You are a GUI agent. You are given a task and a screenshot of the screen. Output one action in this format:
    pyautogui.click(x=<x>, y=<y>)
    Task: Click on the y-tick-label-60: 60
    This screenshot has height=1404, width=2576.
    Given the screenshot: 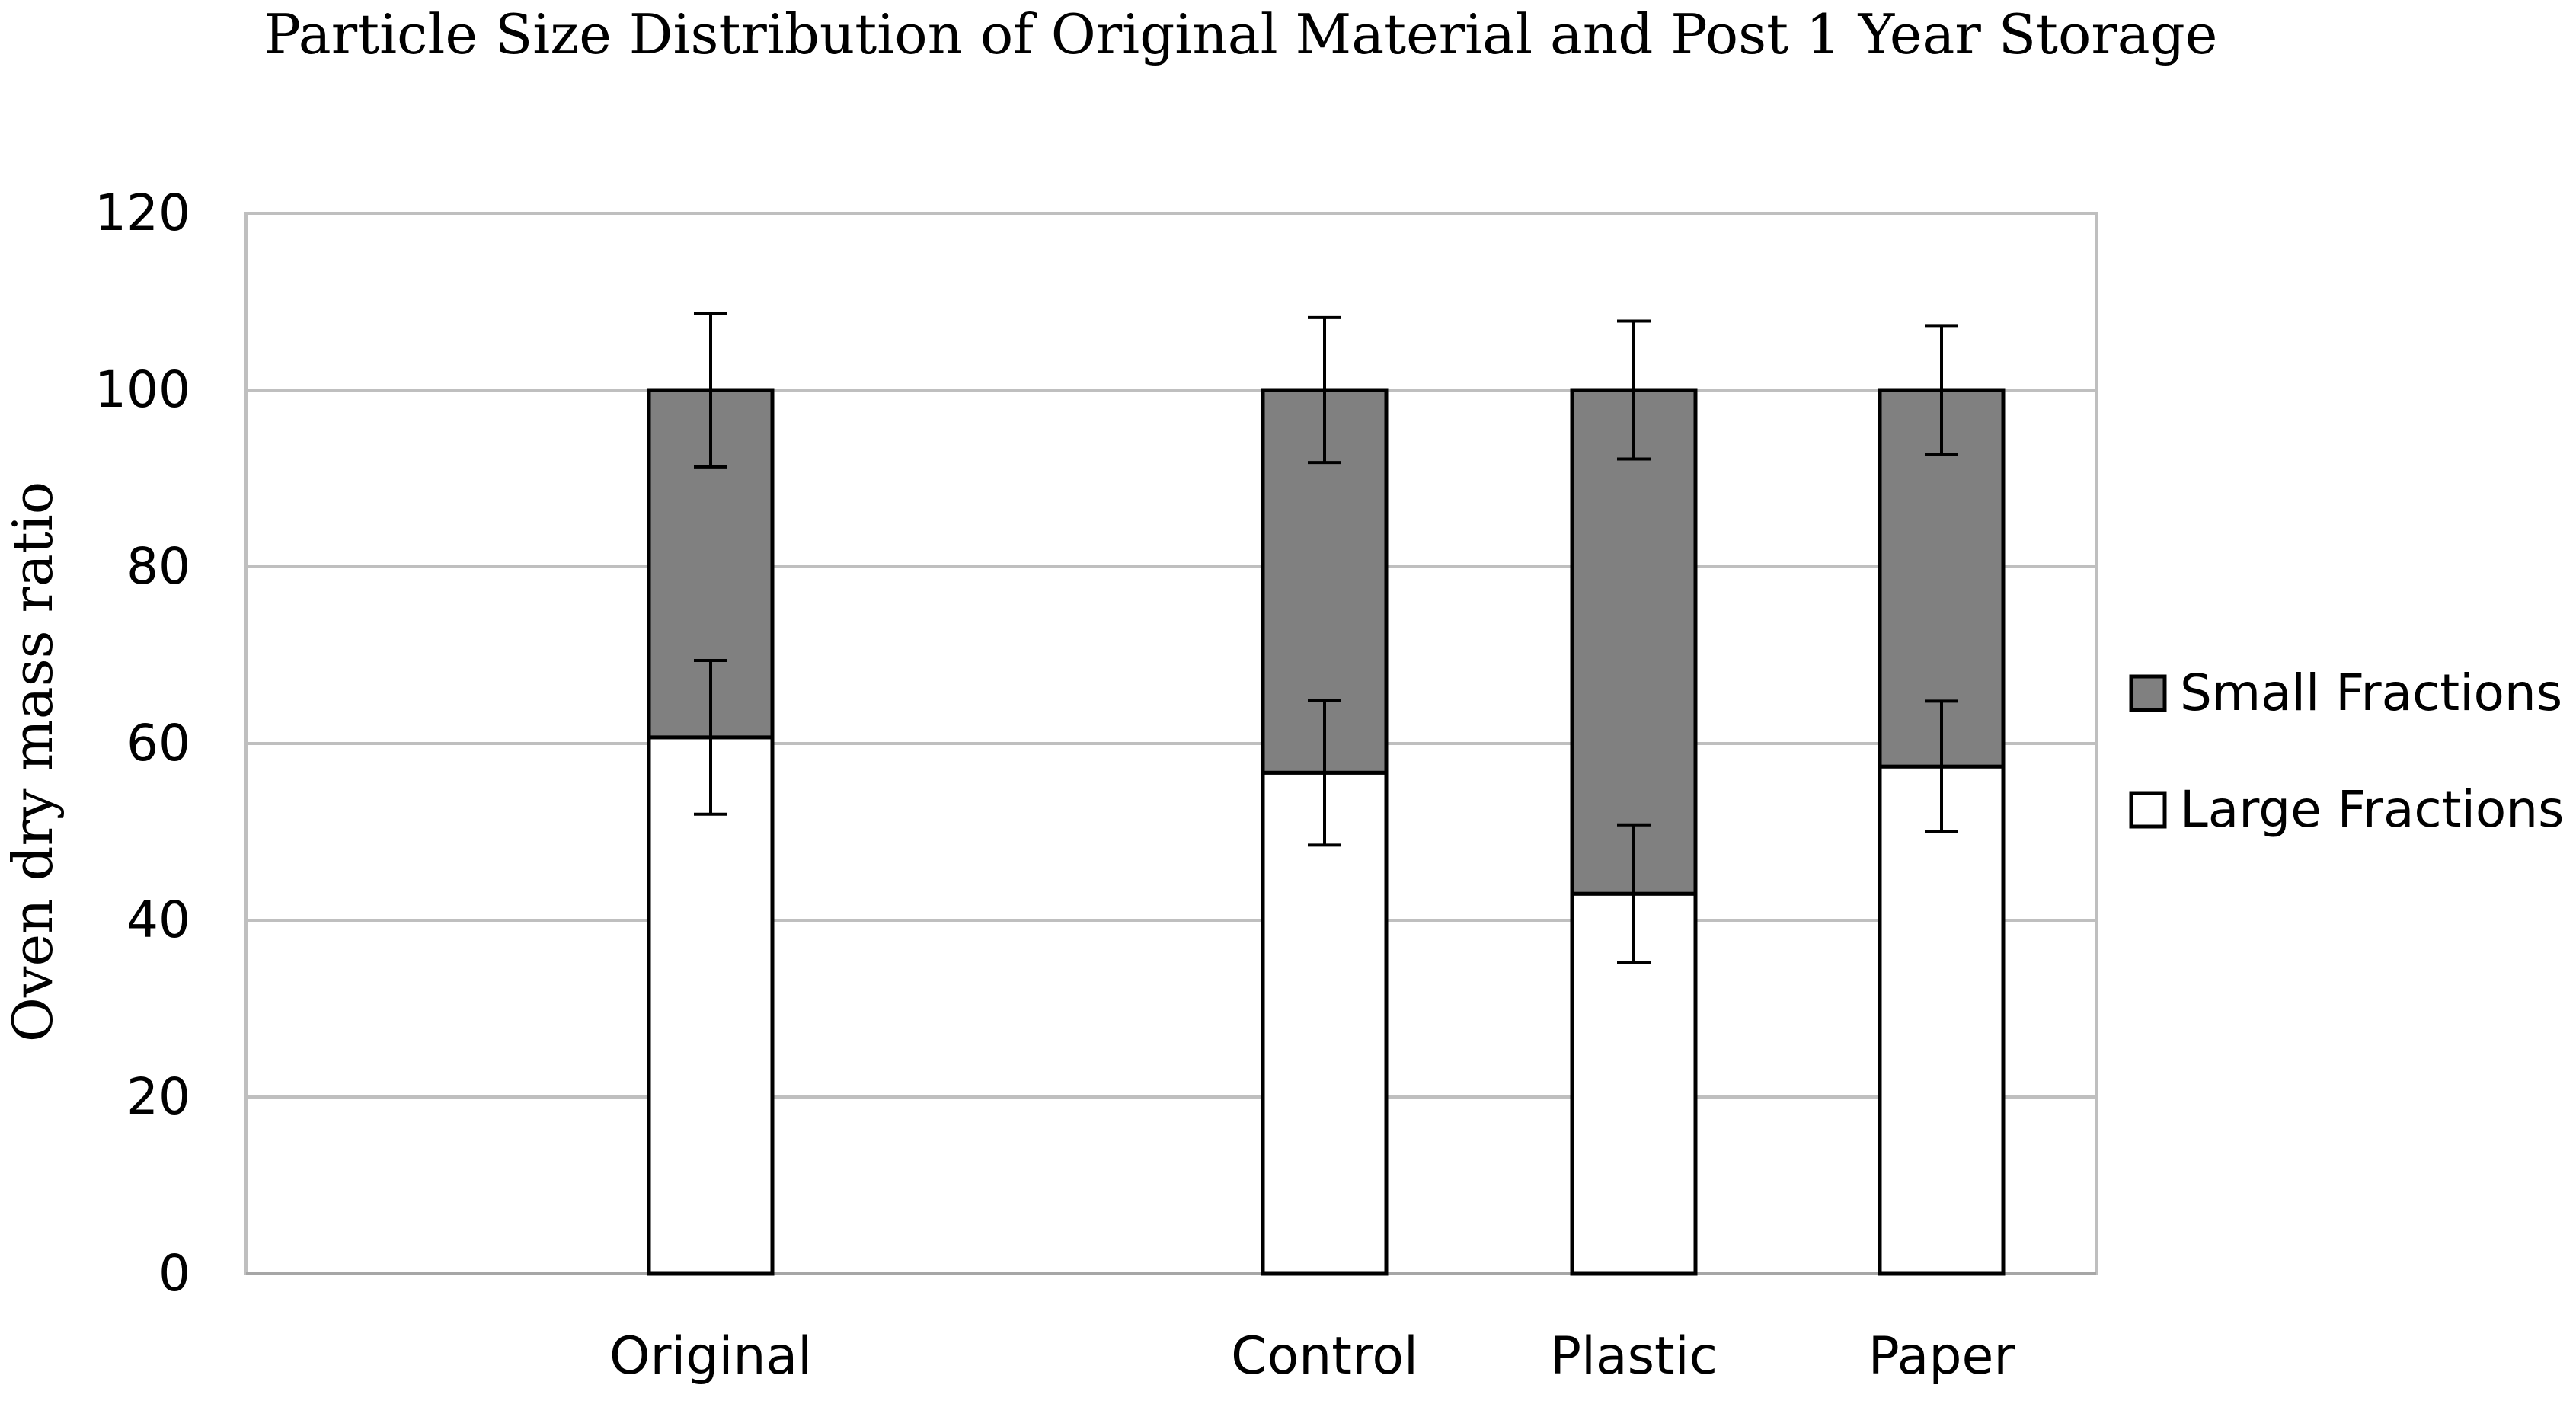 What is the action you would take?
    pyautogui.click(x=158, y=743)
    